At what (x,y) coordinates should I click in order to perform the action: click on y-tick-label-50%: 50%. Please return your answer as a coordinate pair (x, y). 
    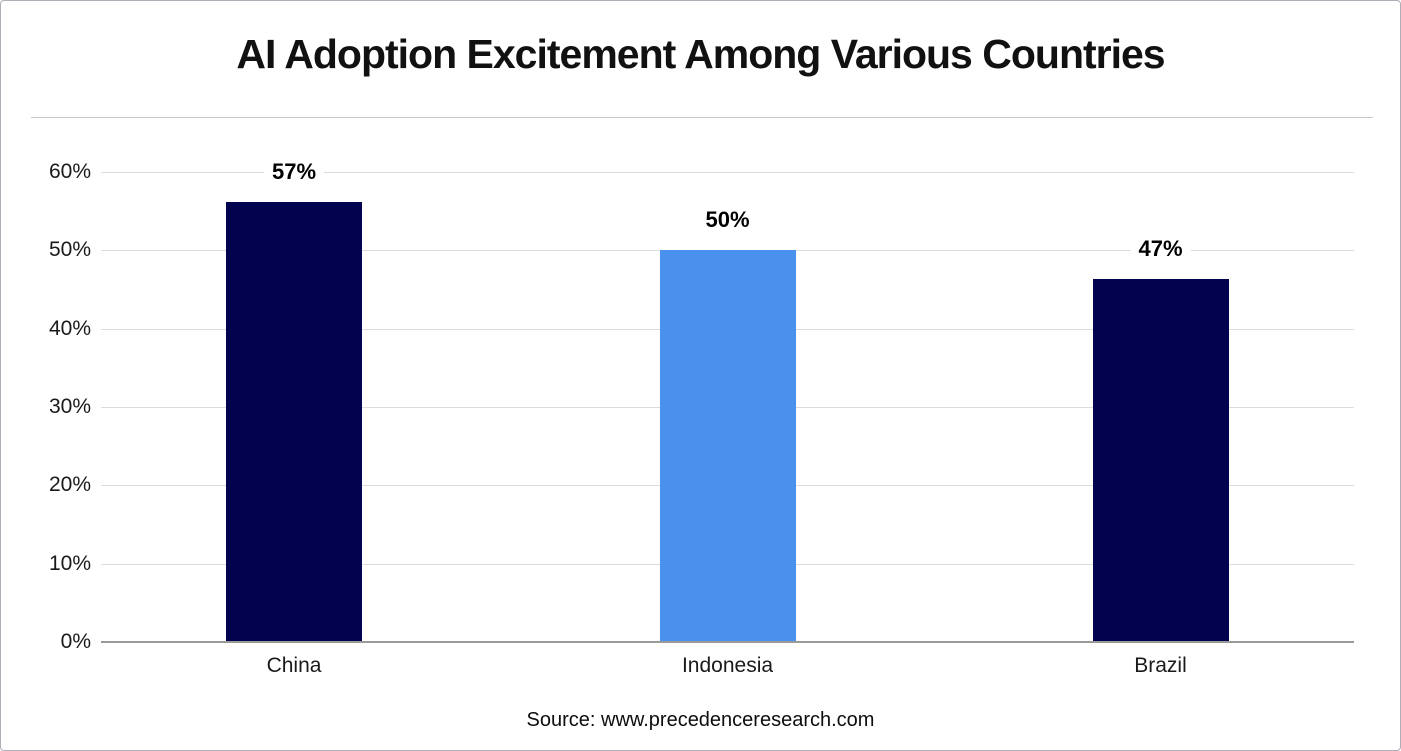
    Looking at the image, I should click on (69, 250).